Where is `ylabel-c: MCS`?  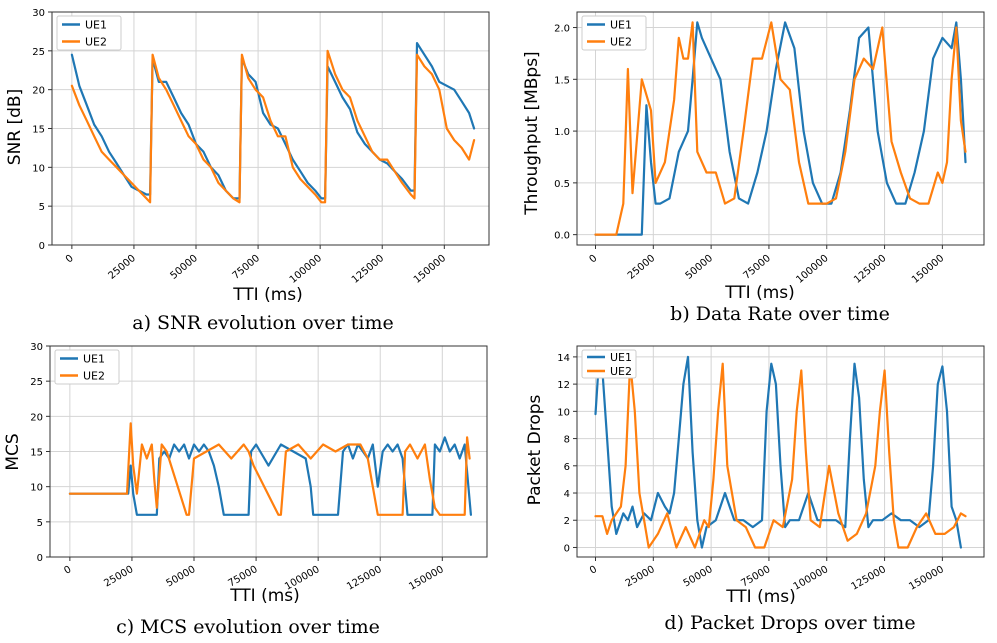
ylabel-c: MCS is located at coordinates (13, 451).